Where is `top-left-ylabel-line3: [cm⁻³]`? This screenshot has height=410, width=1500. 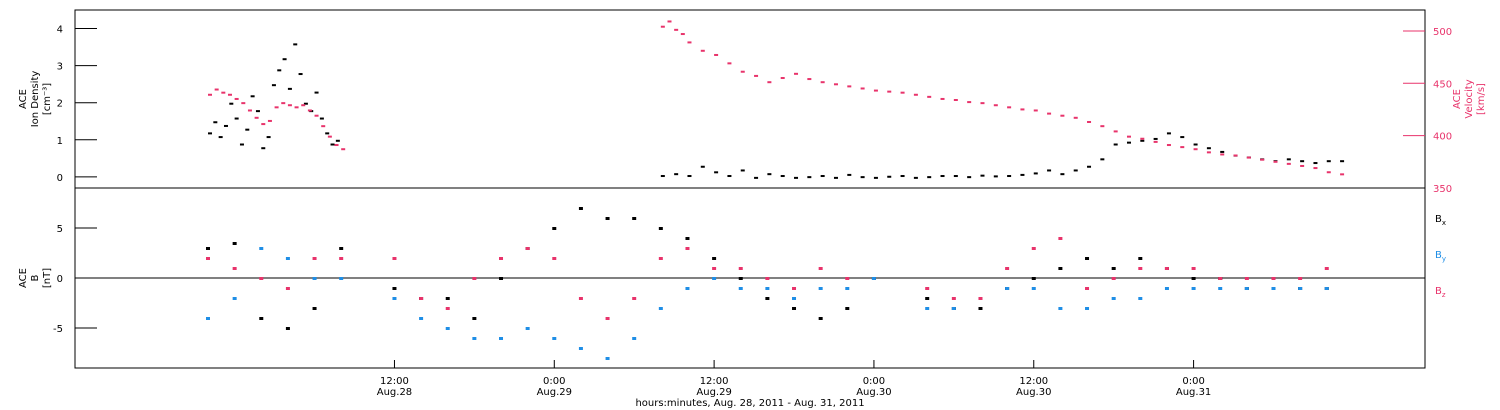 top-left-ylabel-line3: [cm⁻³] is located at coordinates (47, 99).